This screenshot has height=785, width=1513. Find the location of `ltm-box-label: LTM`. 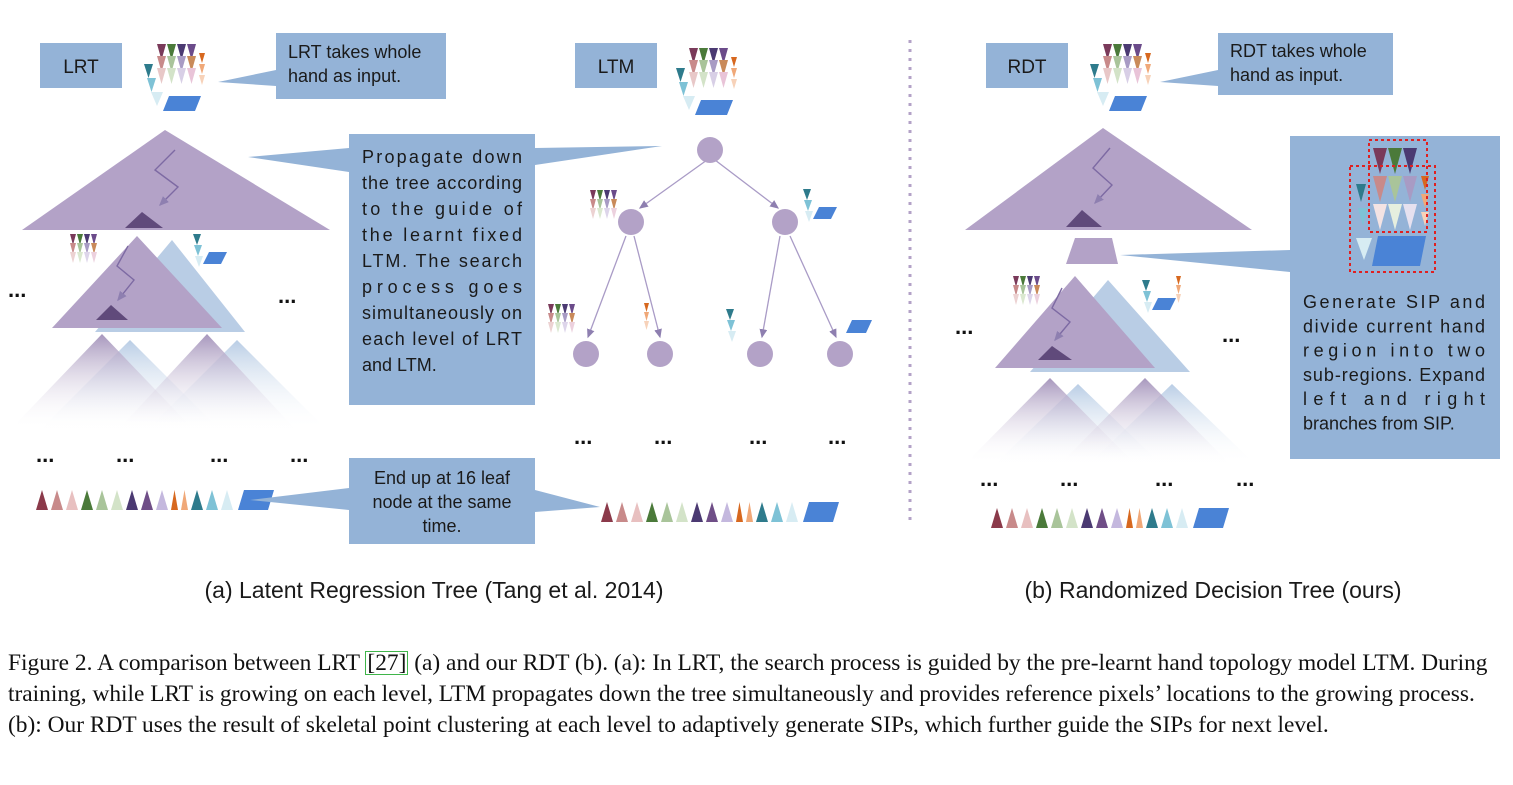

ltm-box-label: LTM is located at coordinates (616, 67).